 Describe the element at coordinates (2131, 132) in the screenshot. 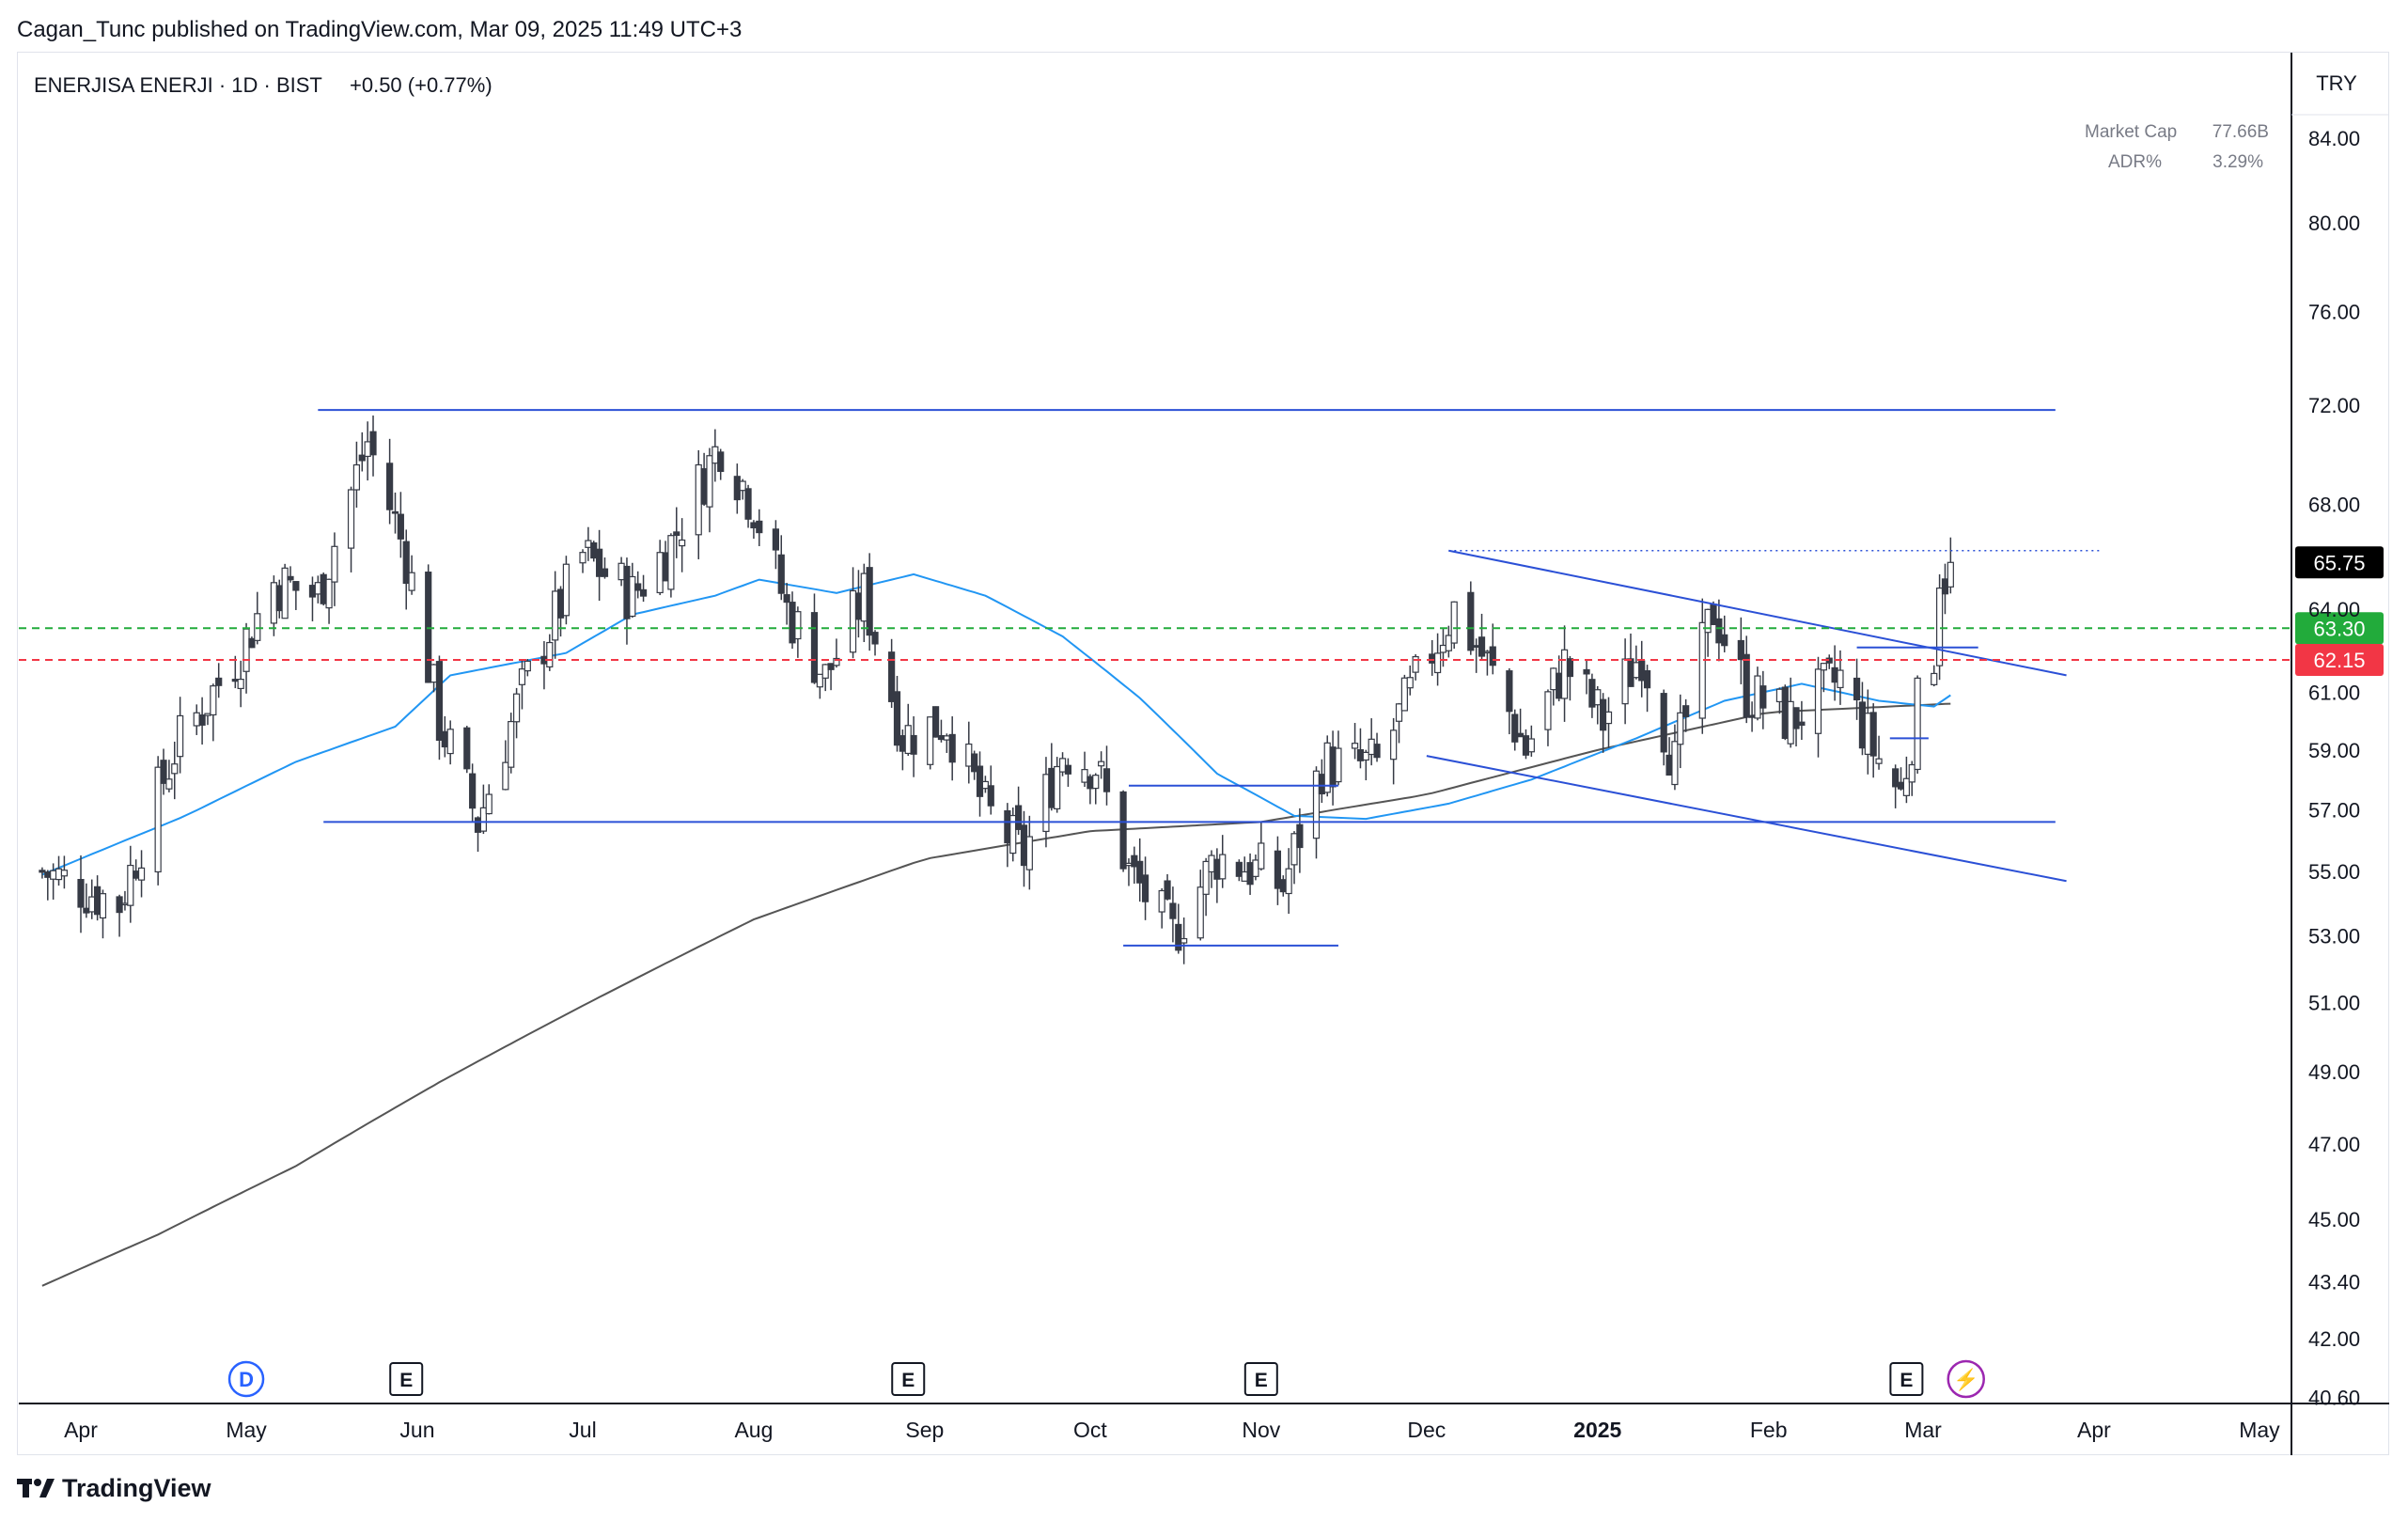

I see `market-cap-label: Market Cap` at that location.